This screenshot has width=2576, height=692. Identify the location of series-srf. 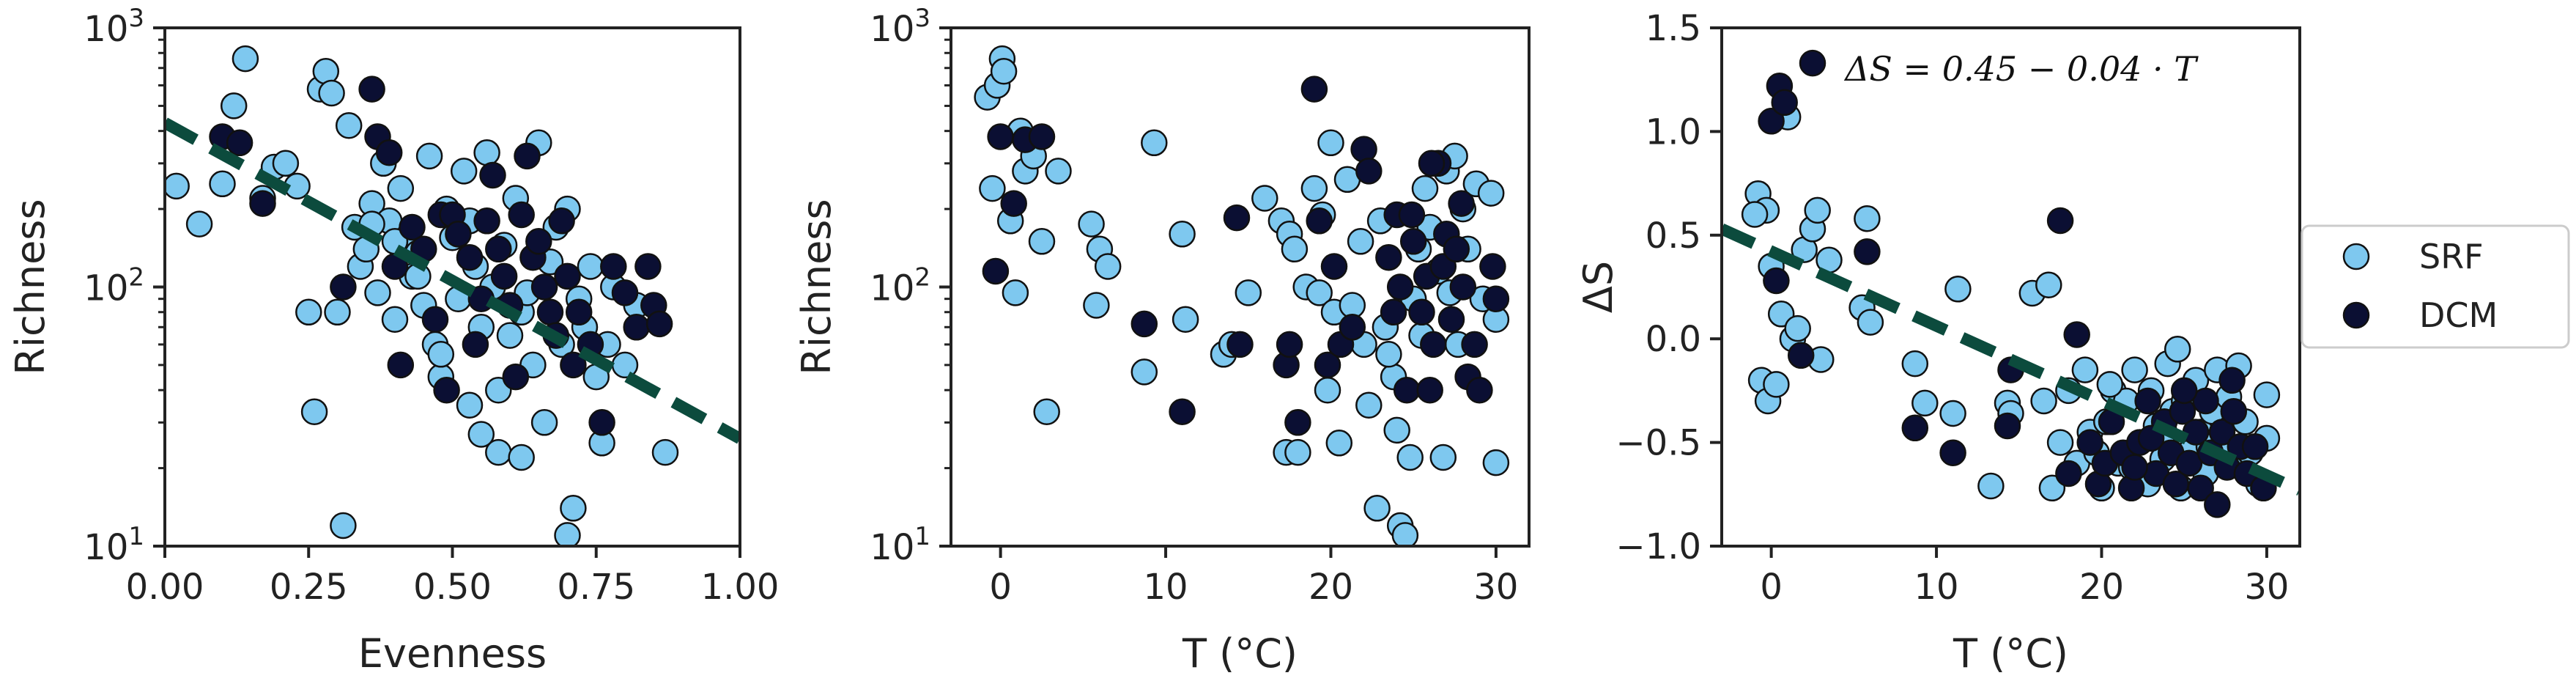
(422, 295).